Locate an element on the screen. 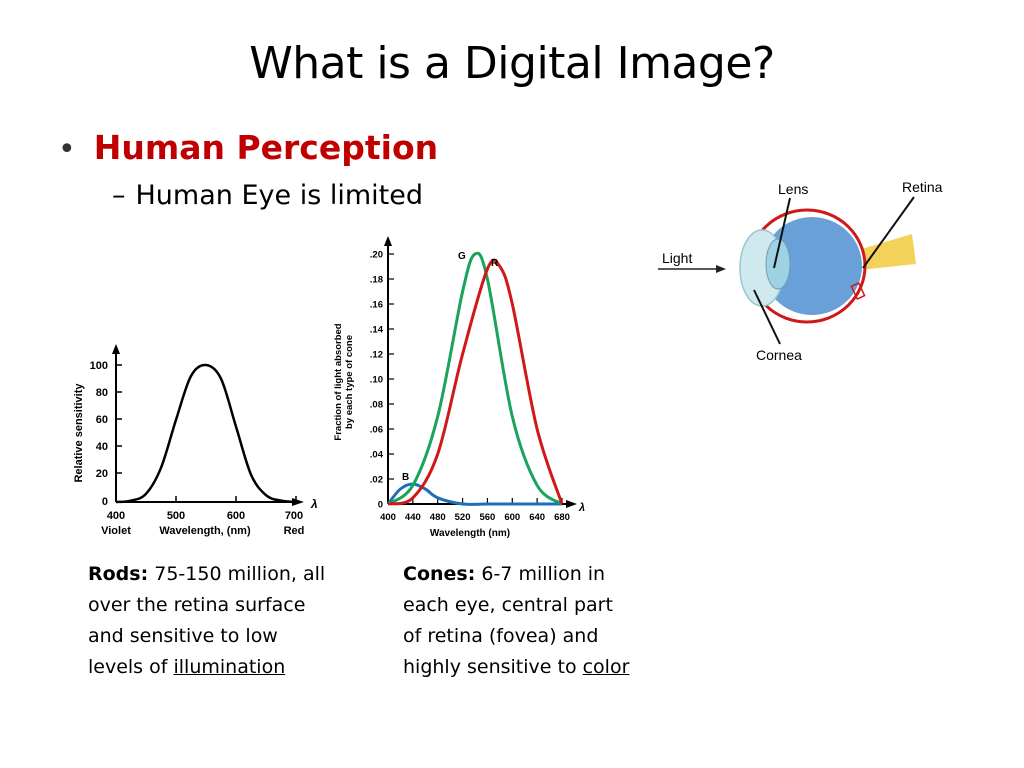 This screenshot has width=1024, height=768. green-cone-curve is located at coordinates (475, 378).